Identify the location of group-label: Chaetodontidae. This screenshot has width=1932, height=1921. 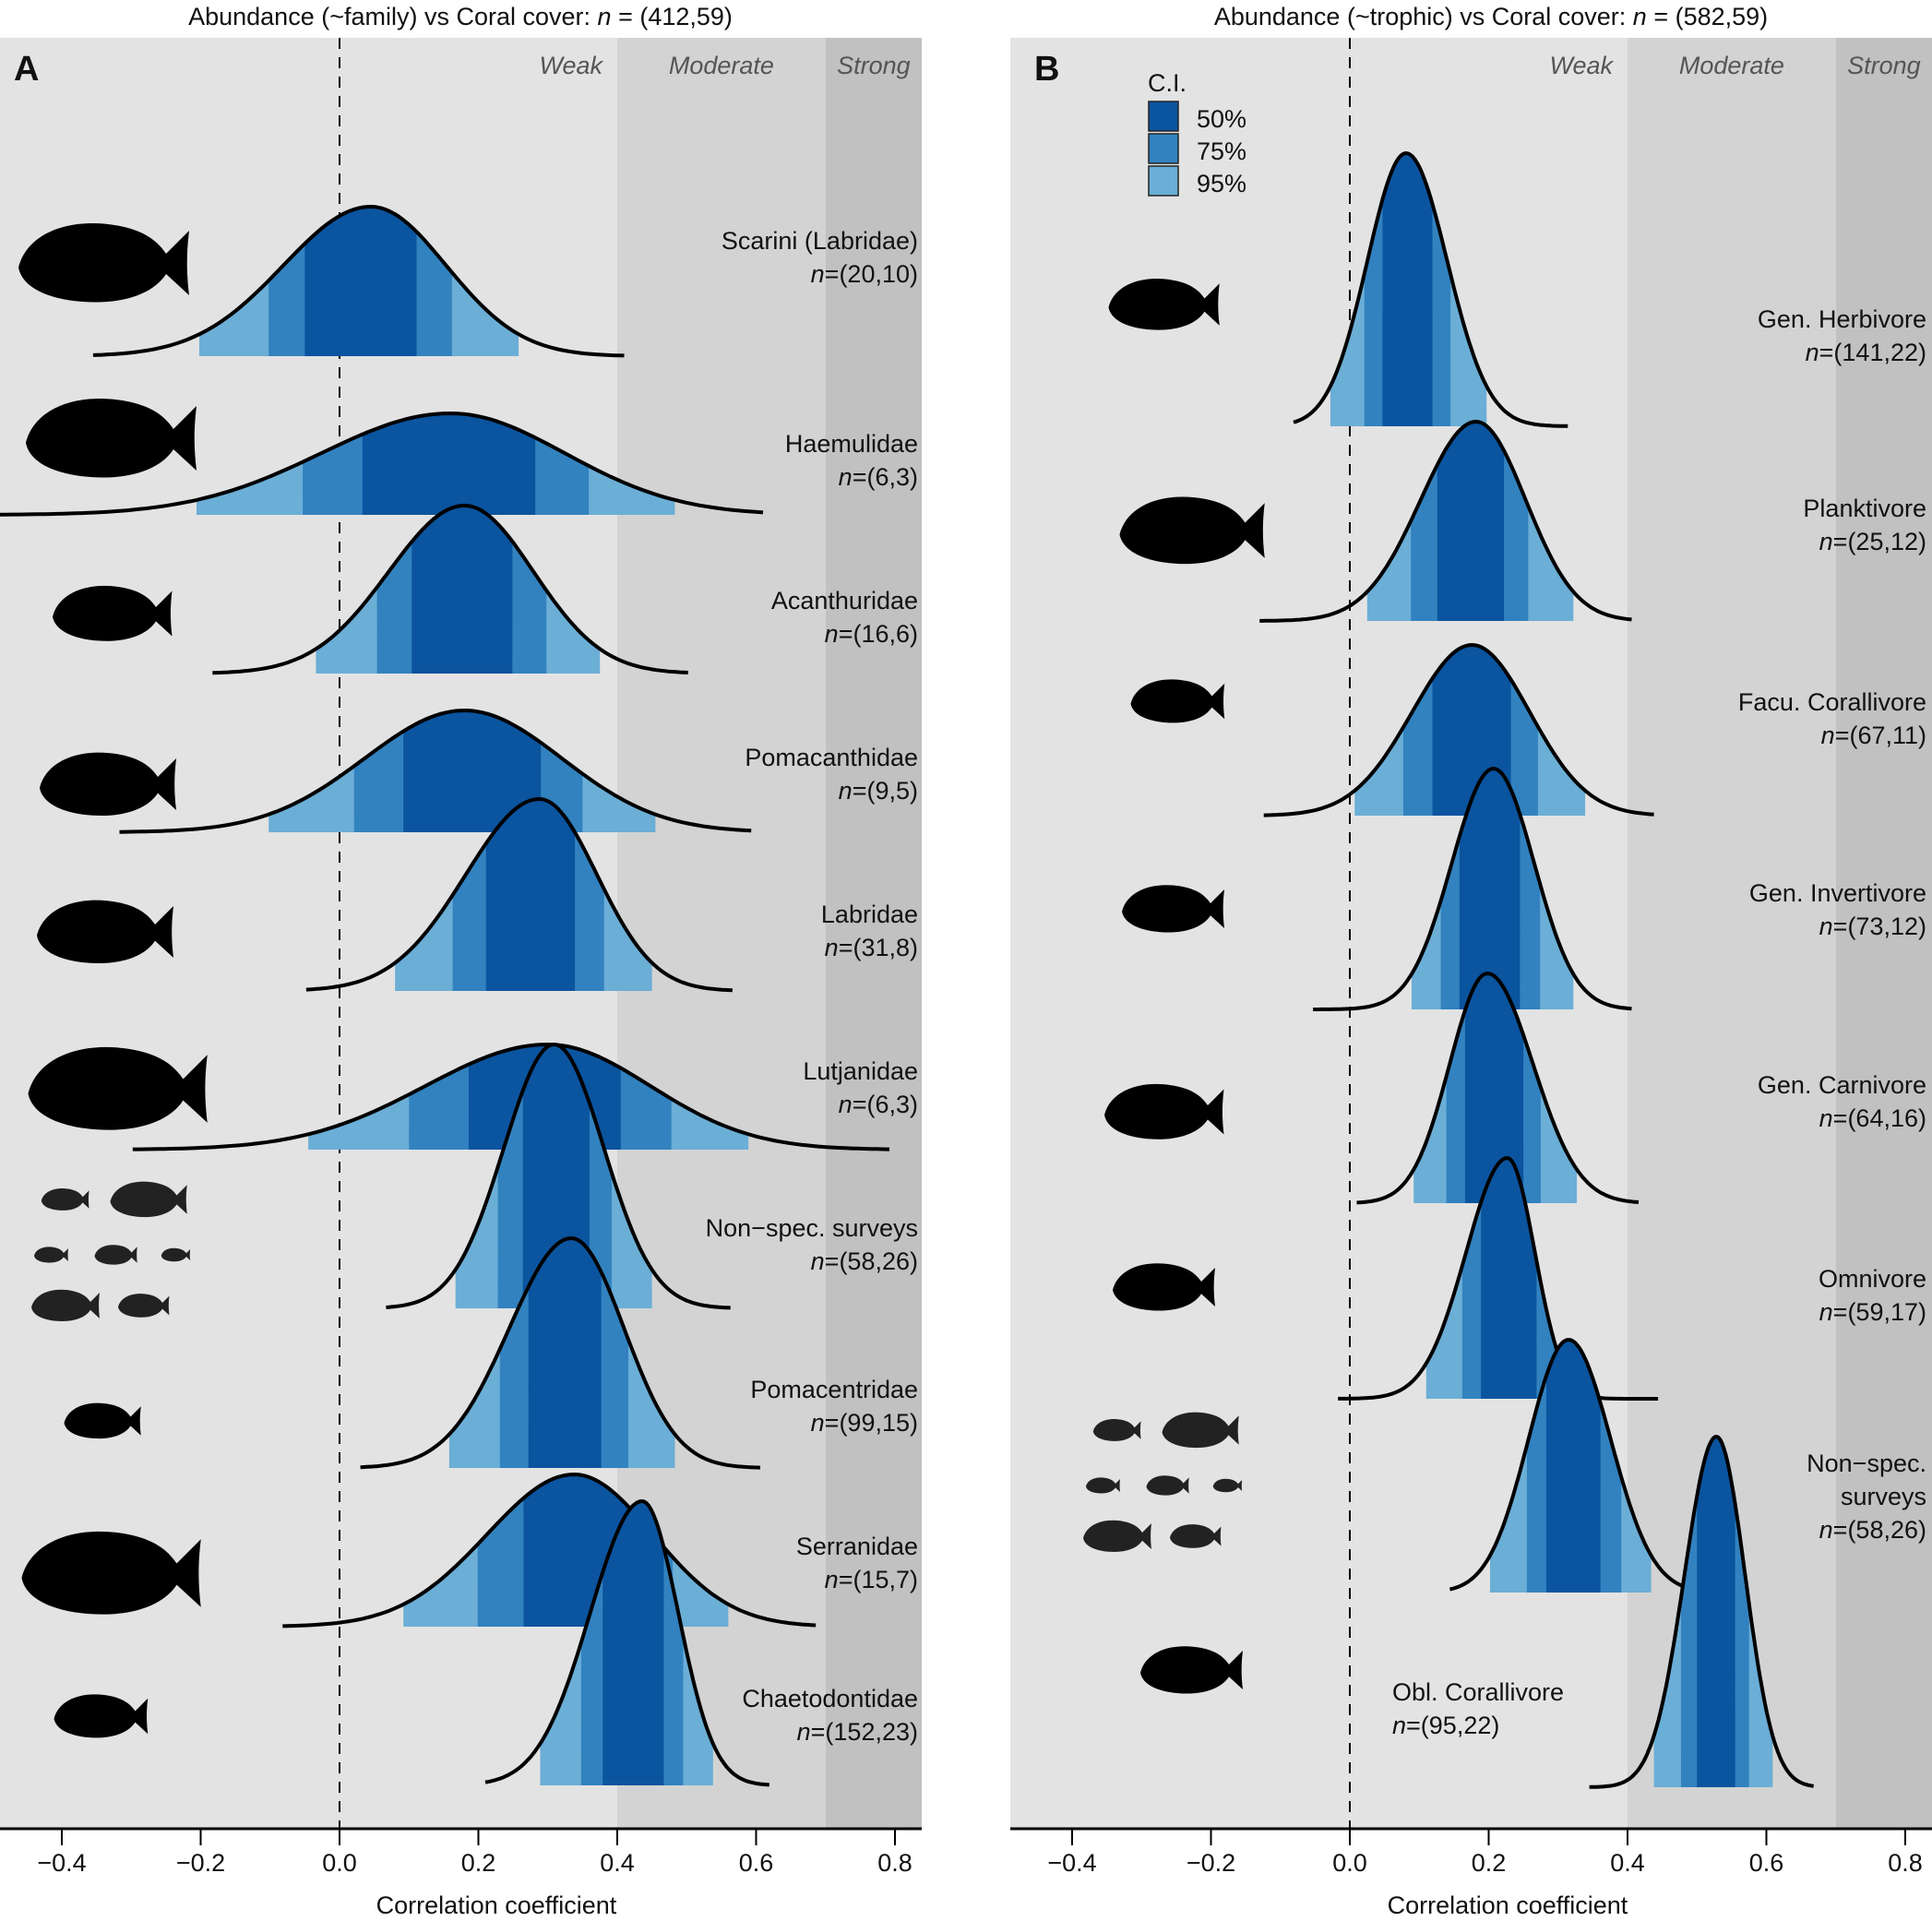
(830, 1699).